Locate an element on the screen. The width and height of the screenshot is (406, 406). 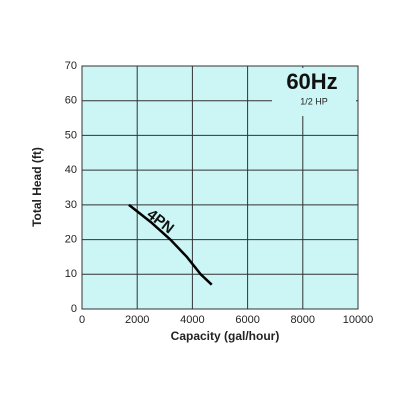
y-axis-label: Total Head (ft) is located at coordinates (37, 187).